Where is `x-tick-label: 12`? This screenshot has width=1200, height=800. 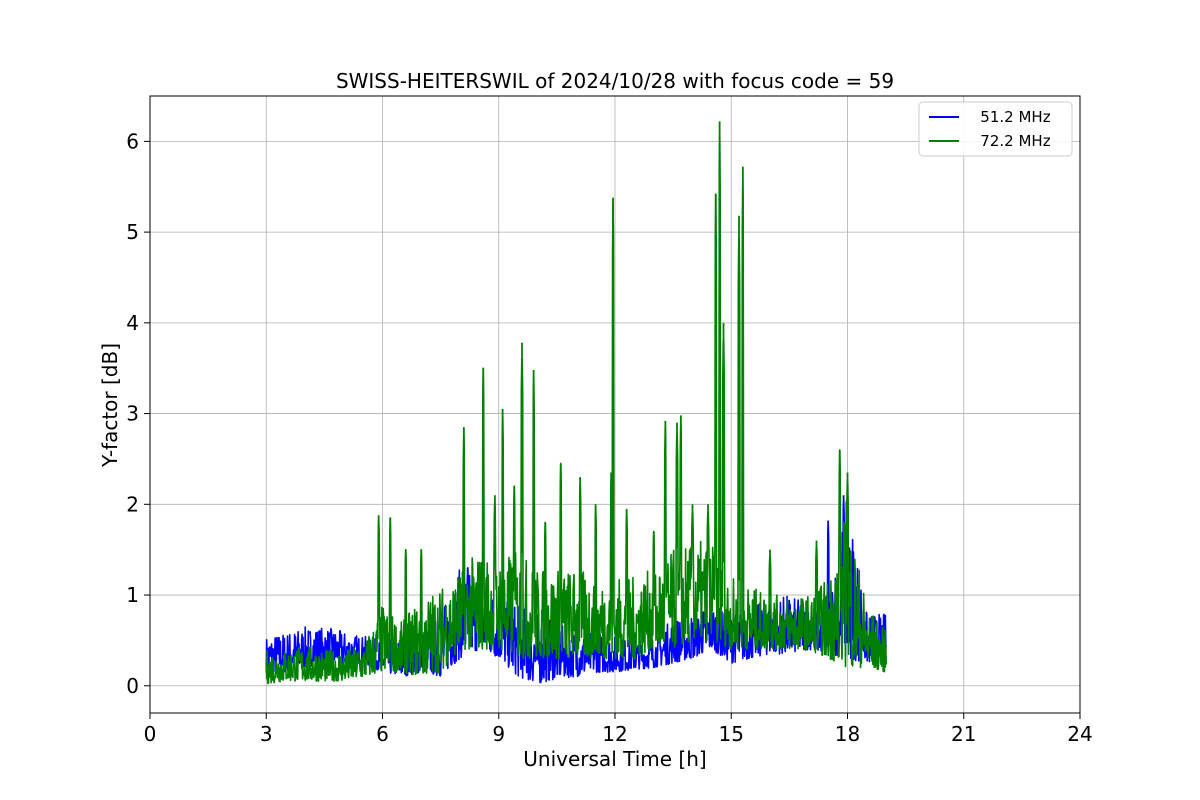 x-tick-label: 12 is located at coordinates (614, 734).